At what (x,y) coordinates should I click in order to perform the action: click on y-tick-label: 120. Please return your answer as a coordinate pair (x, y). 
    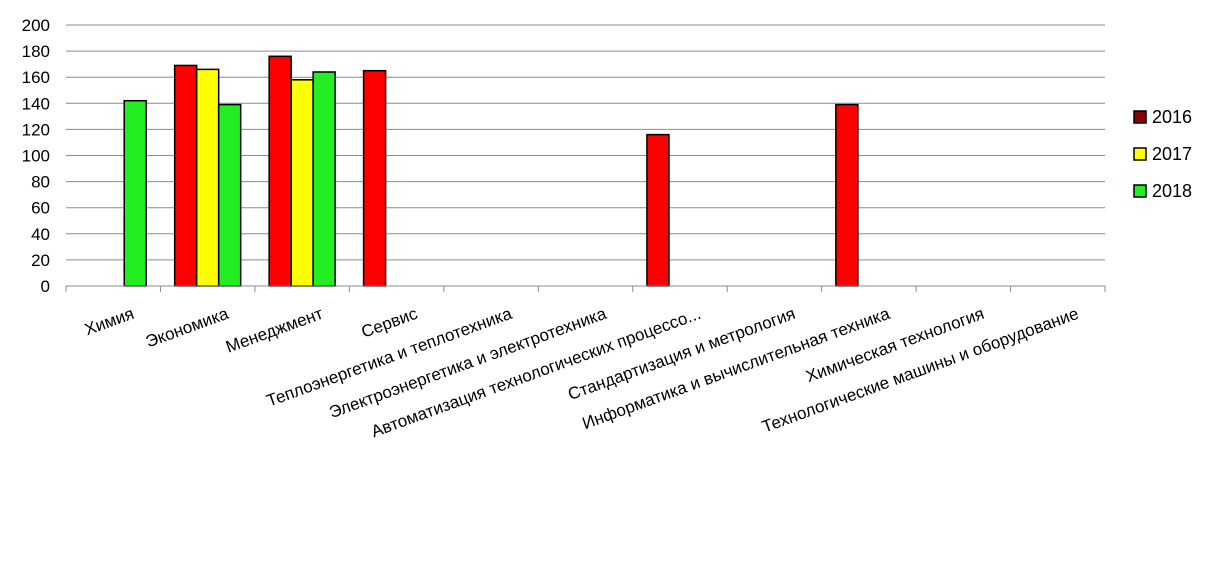
    Looking at the image, I should click on (36, 129).